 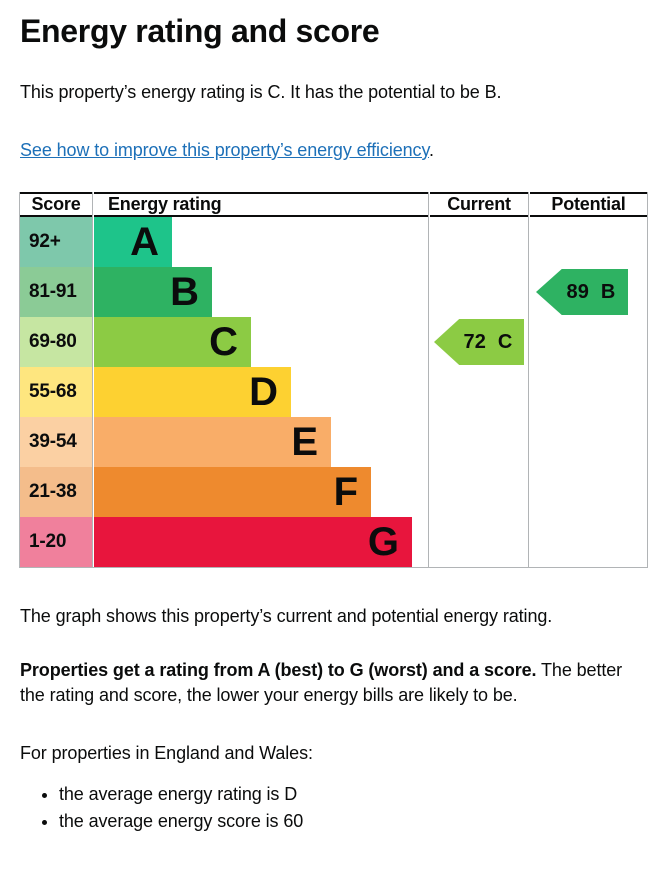 What do you see at coordinates (56, 392) in the screenshot?
I see `score-range-cell: 55-68` at bounding box center [56, 392].